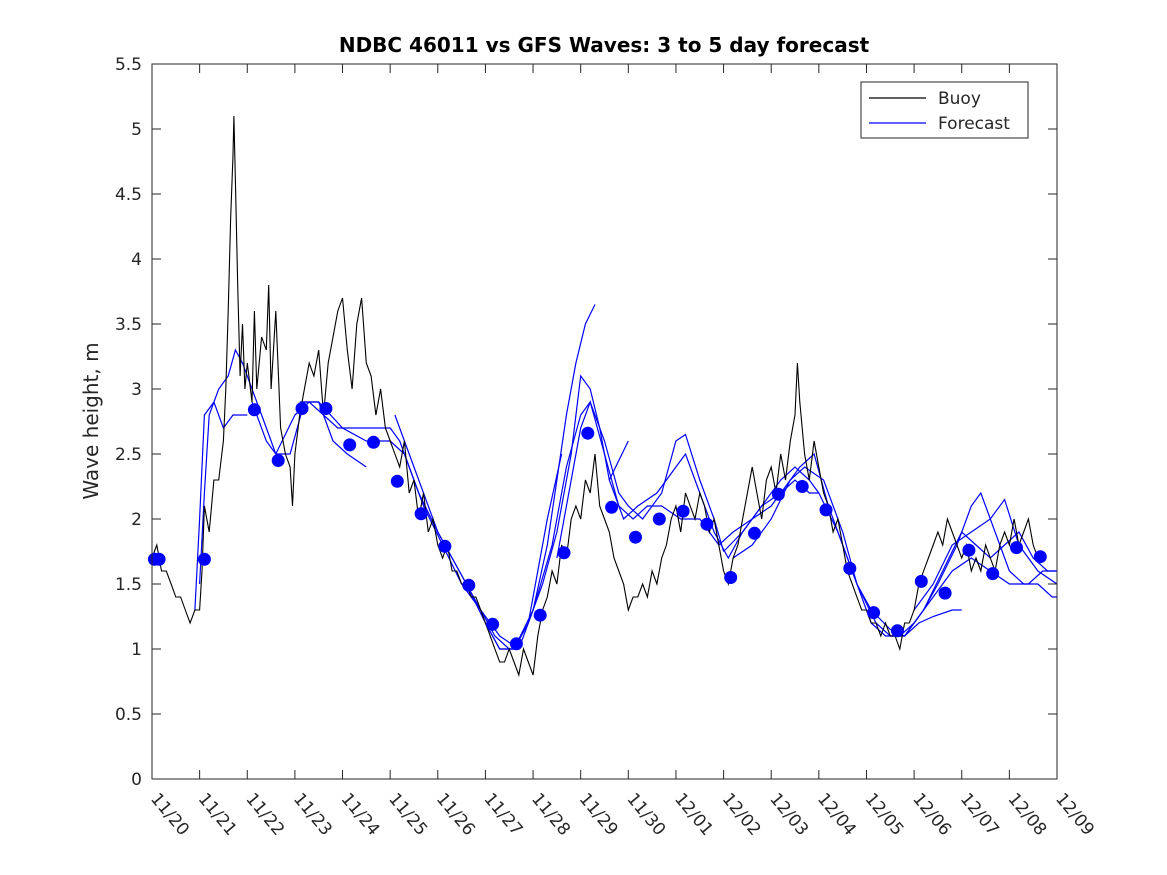 This screenshot has height=875, width=1167. What do you see at coordinates (128, 65) in the screenshot?
I see `y-tick-label: 5.5` at bounding box center [128, 65].